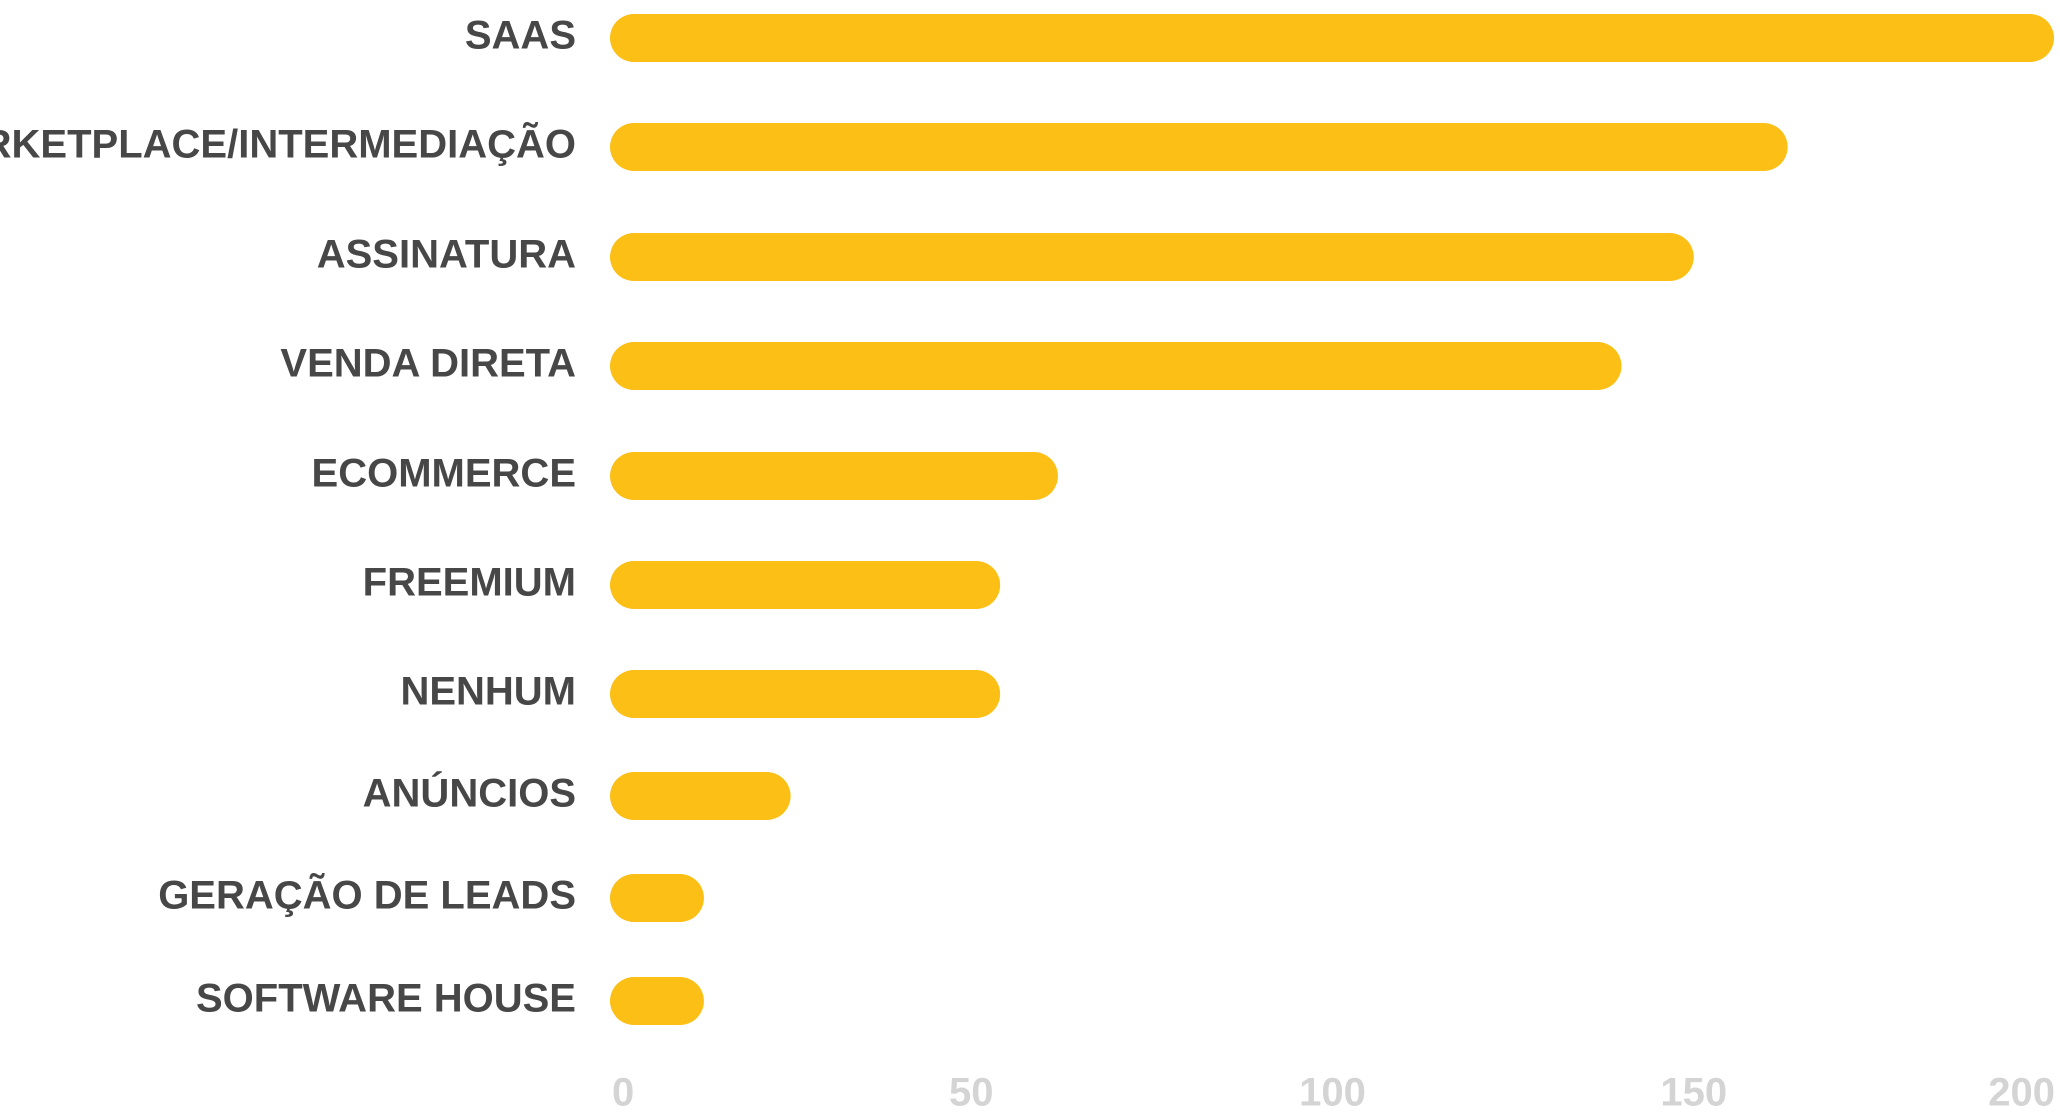  What do you see at coordinates (446, 255) in the screenshot?
I see `category-label: ASSINATURA` at bounding box center [446, 255].